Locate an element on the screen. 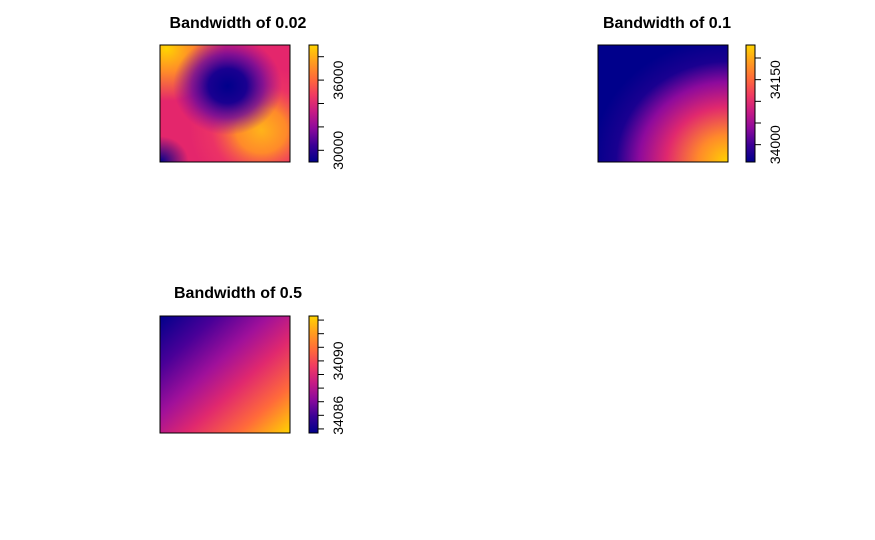 This screenshot has height=540, width=875. panel-1: Bandwidth of 0.02 30000 36000 is located at coordinates (252, 92).